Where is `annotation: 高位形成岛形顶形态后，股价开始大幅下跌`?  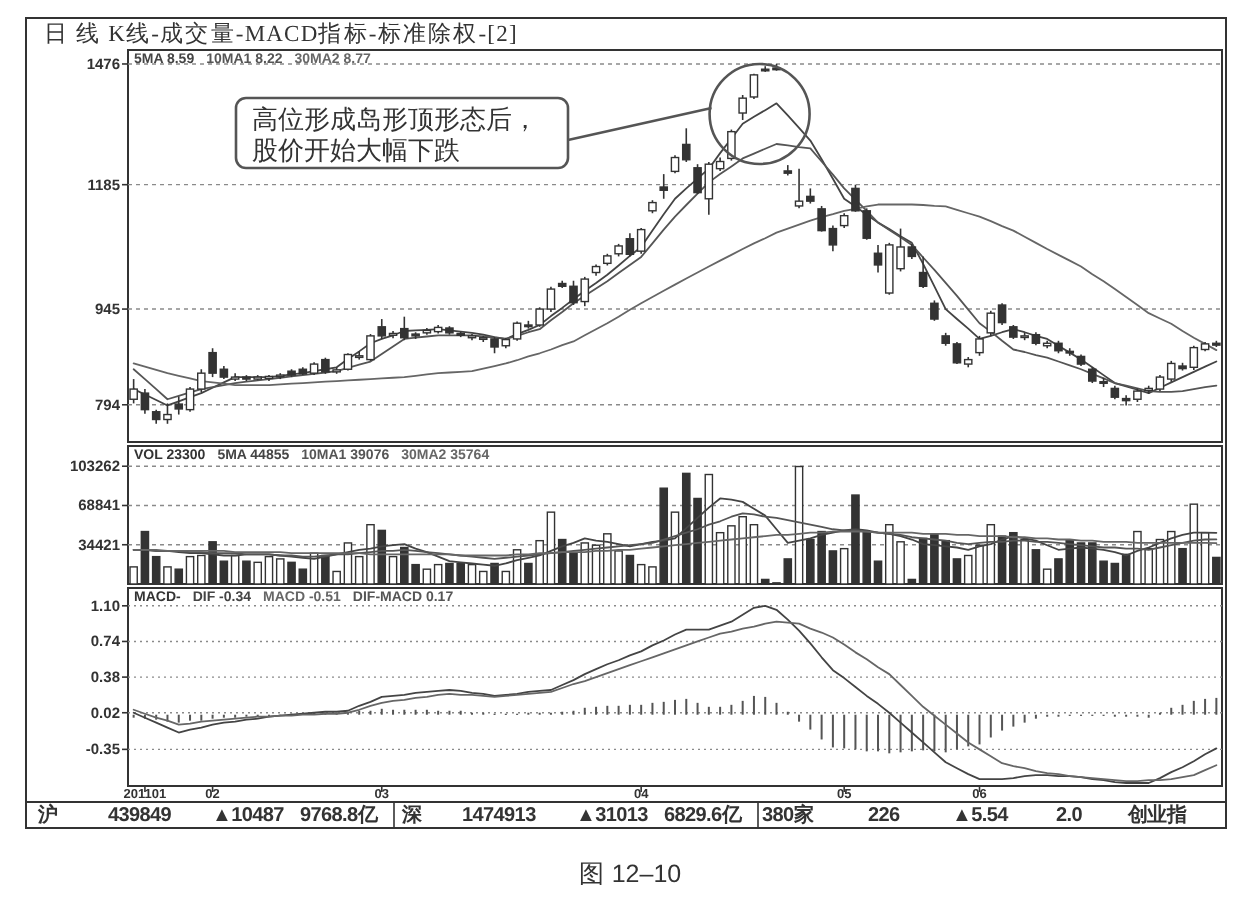 annotation: 高位形成岛形顶形态后，股价开始大幅下跌 is located at coordinates (395, 133).